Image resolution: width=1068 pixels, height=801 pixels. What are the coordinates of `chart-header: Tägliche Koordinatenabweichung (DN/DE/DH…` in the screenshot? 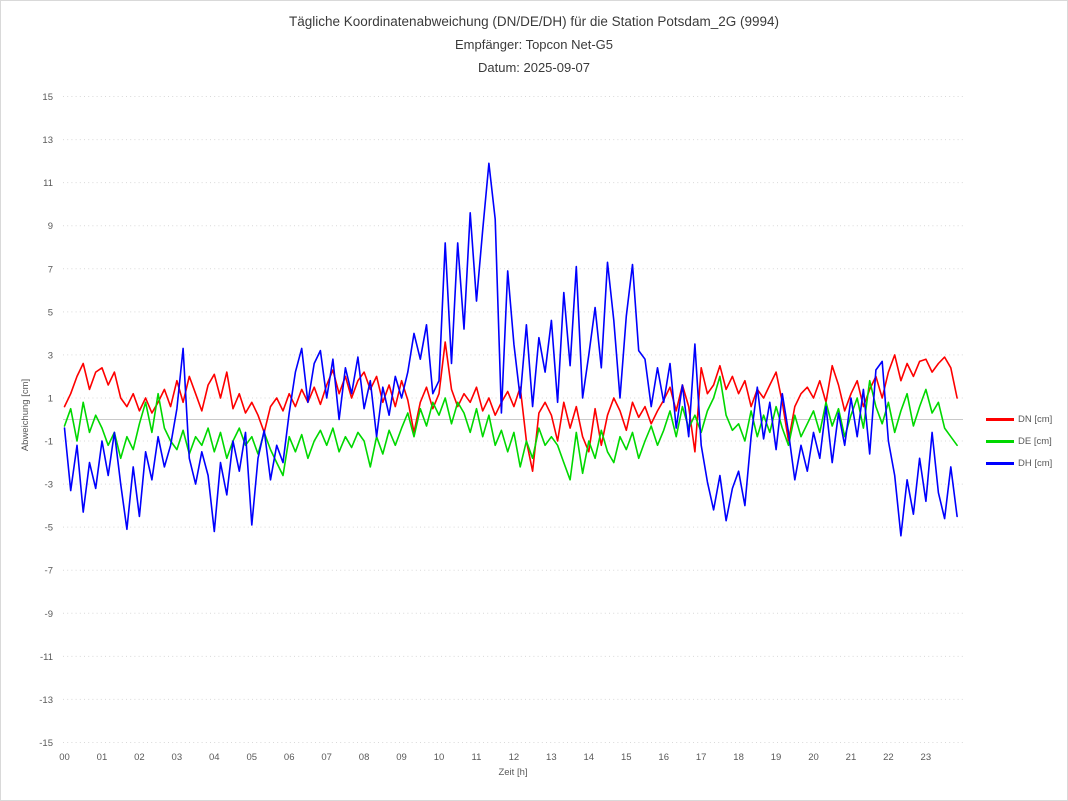 It's located at (534, 44).